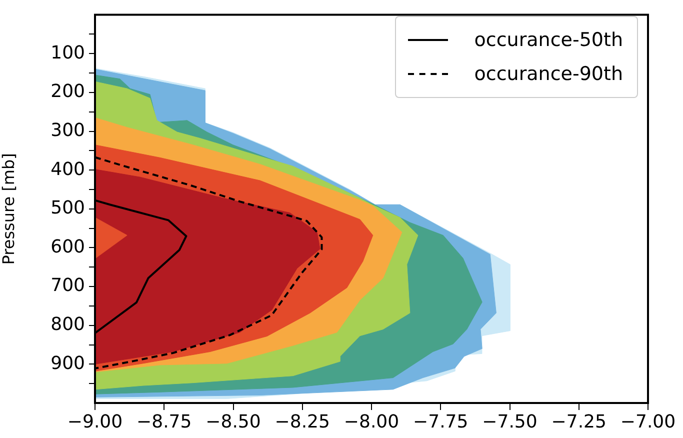 This screenshot has width=683, height=438. I want to click on y-tick-label: 700, so click(67, 285).